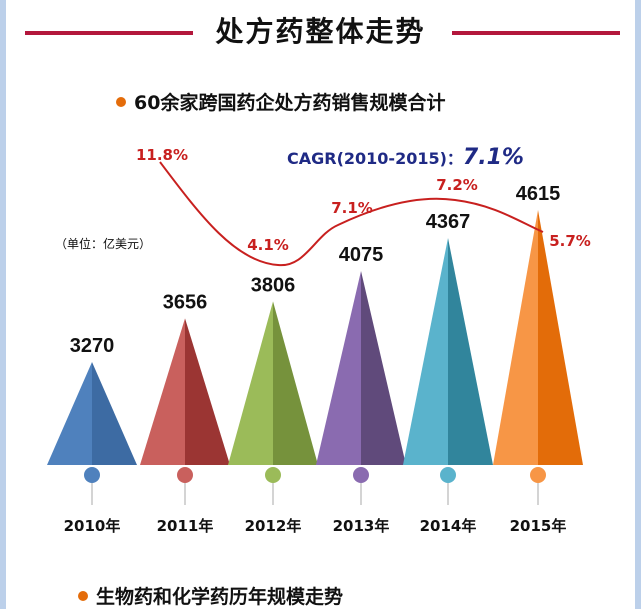 The width and height of the screenshot is (641, 609). What do you see at coordinates (320, 31) in the screenshot?
I see `page-title: 处方药整体走势` at bounding box center [320, 31].